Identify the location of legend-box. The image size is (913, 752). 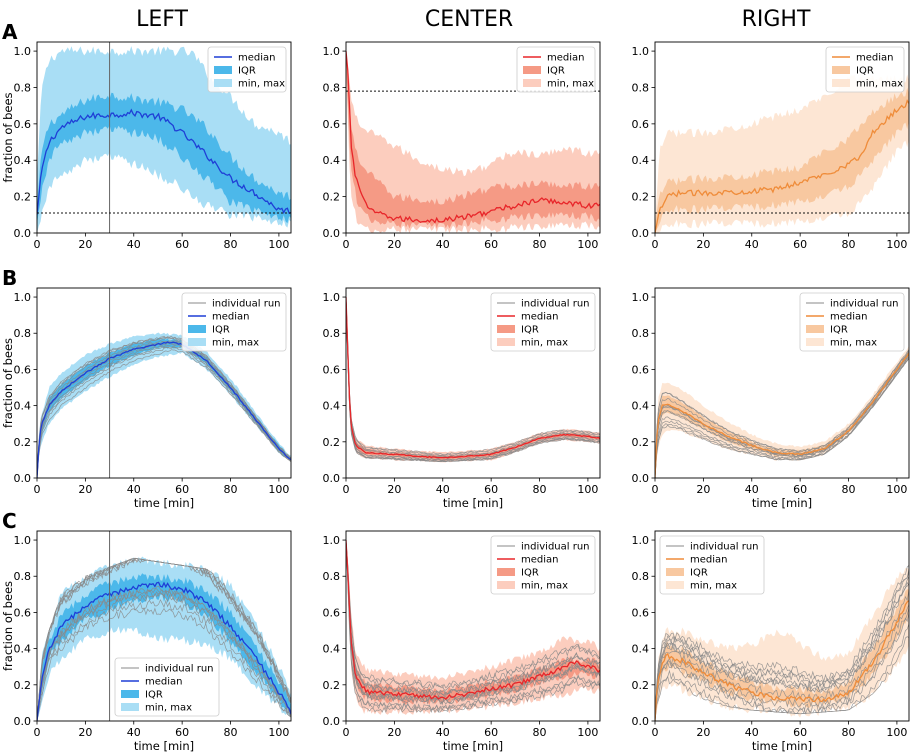
(712, 565).